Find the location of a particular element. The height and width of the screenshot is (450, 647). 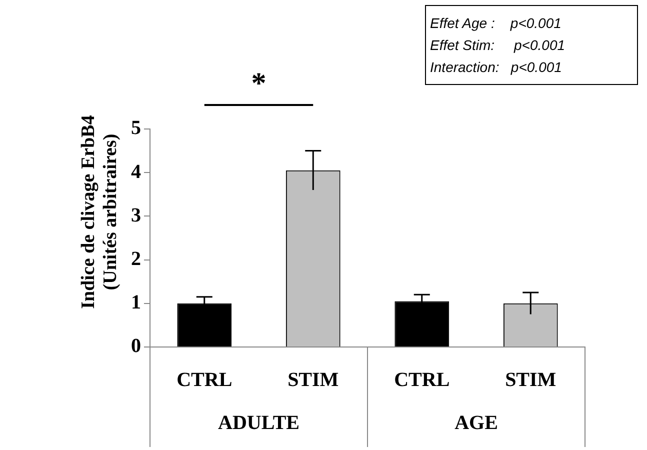

text: AGE is located at coordinates (476, 423).